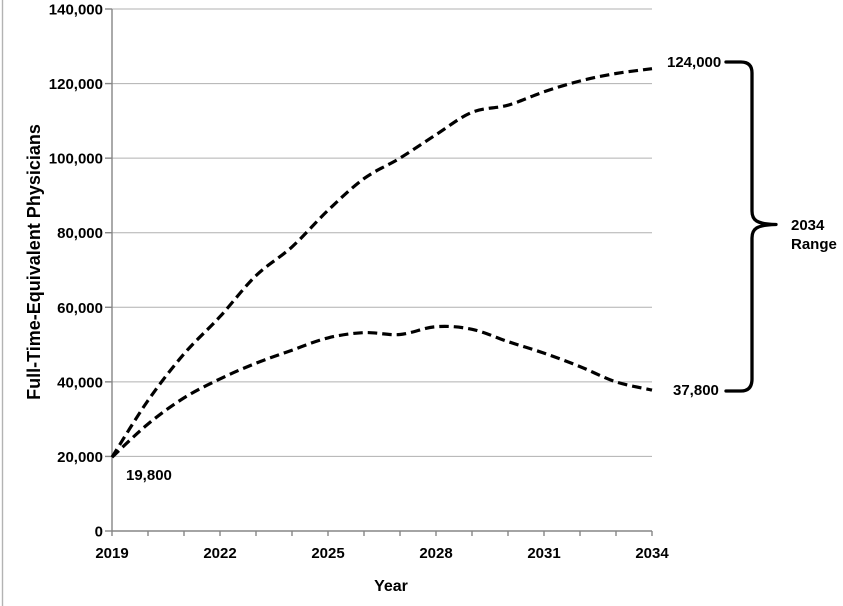 The image size is (843, 606). I want to click on low-end-value-label: 37,800, so click(696, 390).